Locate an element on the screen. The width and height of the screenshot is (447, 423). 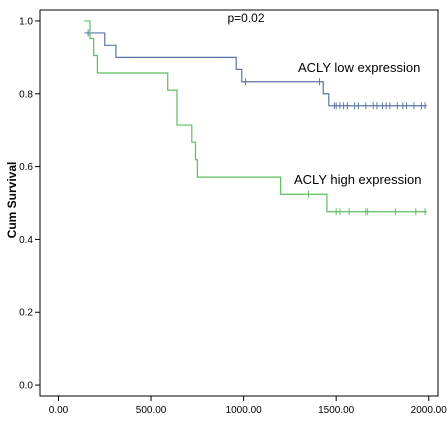
x-tick-label: 1500.00 is located at coordinates (336, 410).